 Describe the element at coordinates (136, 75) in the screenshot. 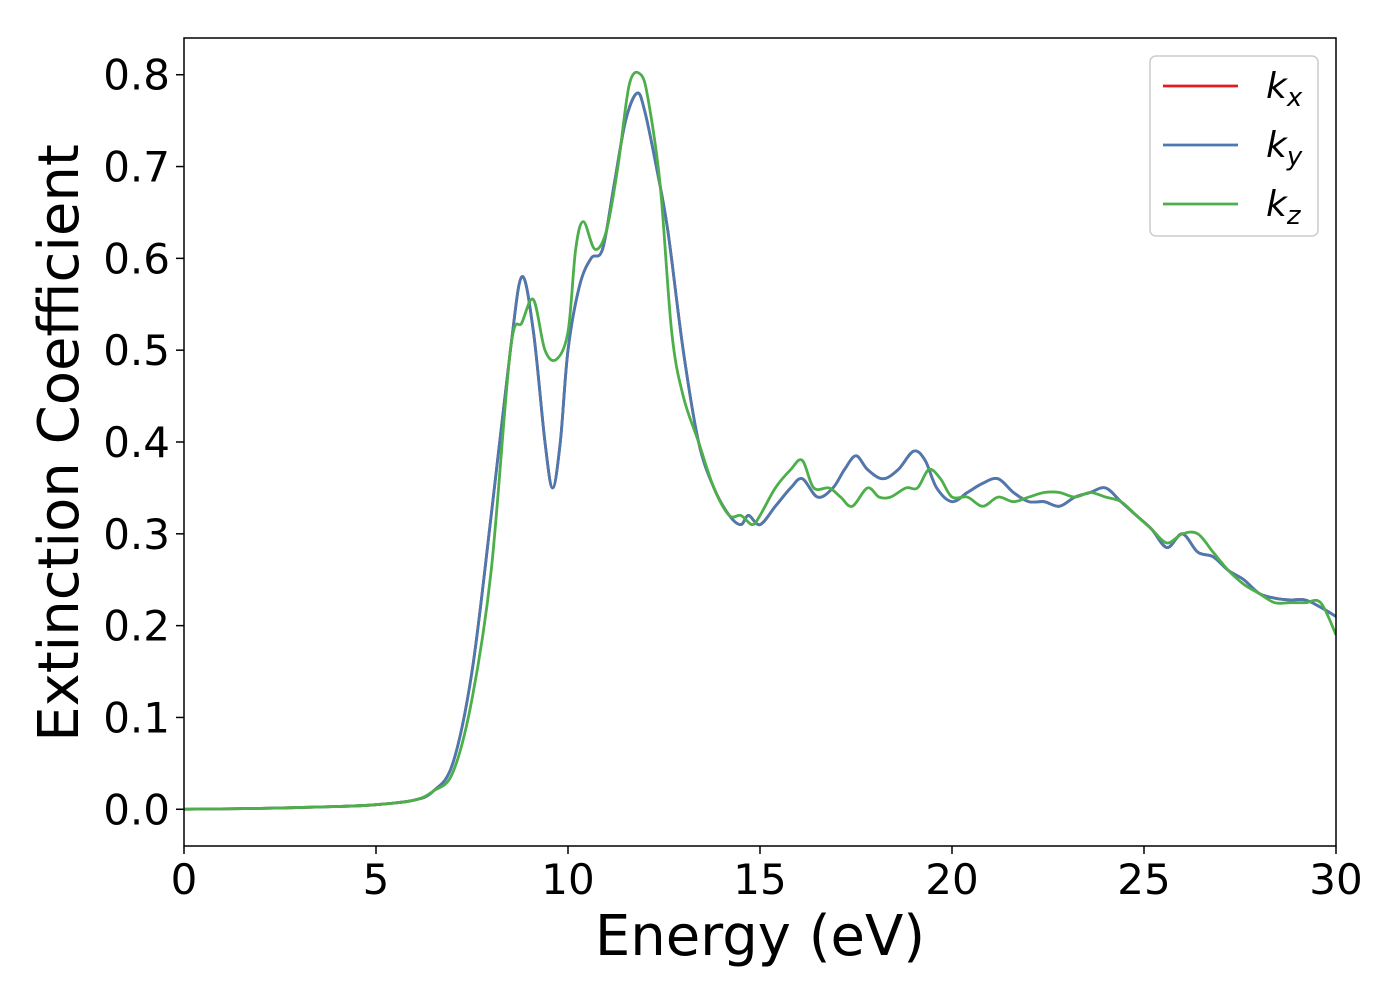

I see `y-tick-label: 0.8` at that location.